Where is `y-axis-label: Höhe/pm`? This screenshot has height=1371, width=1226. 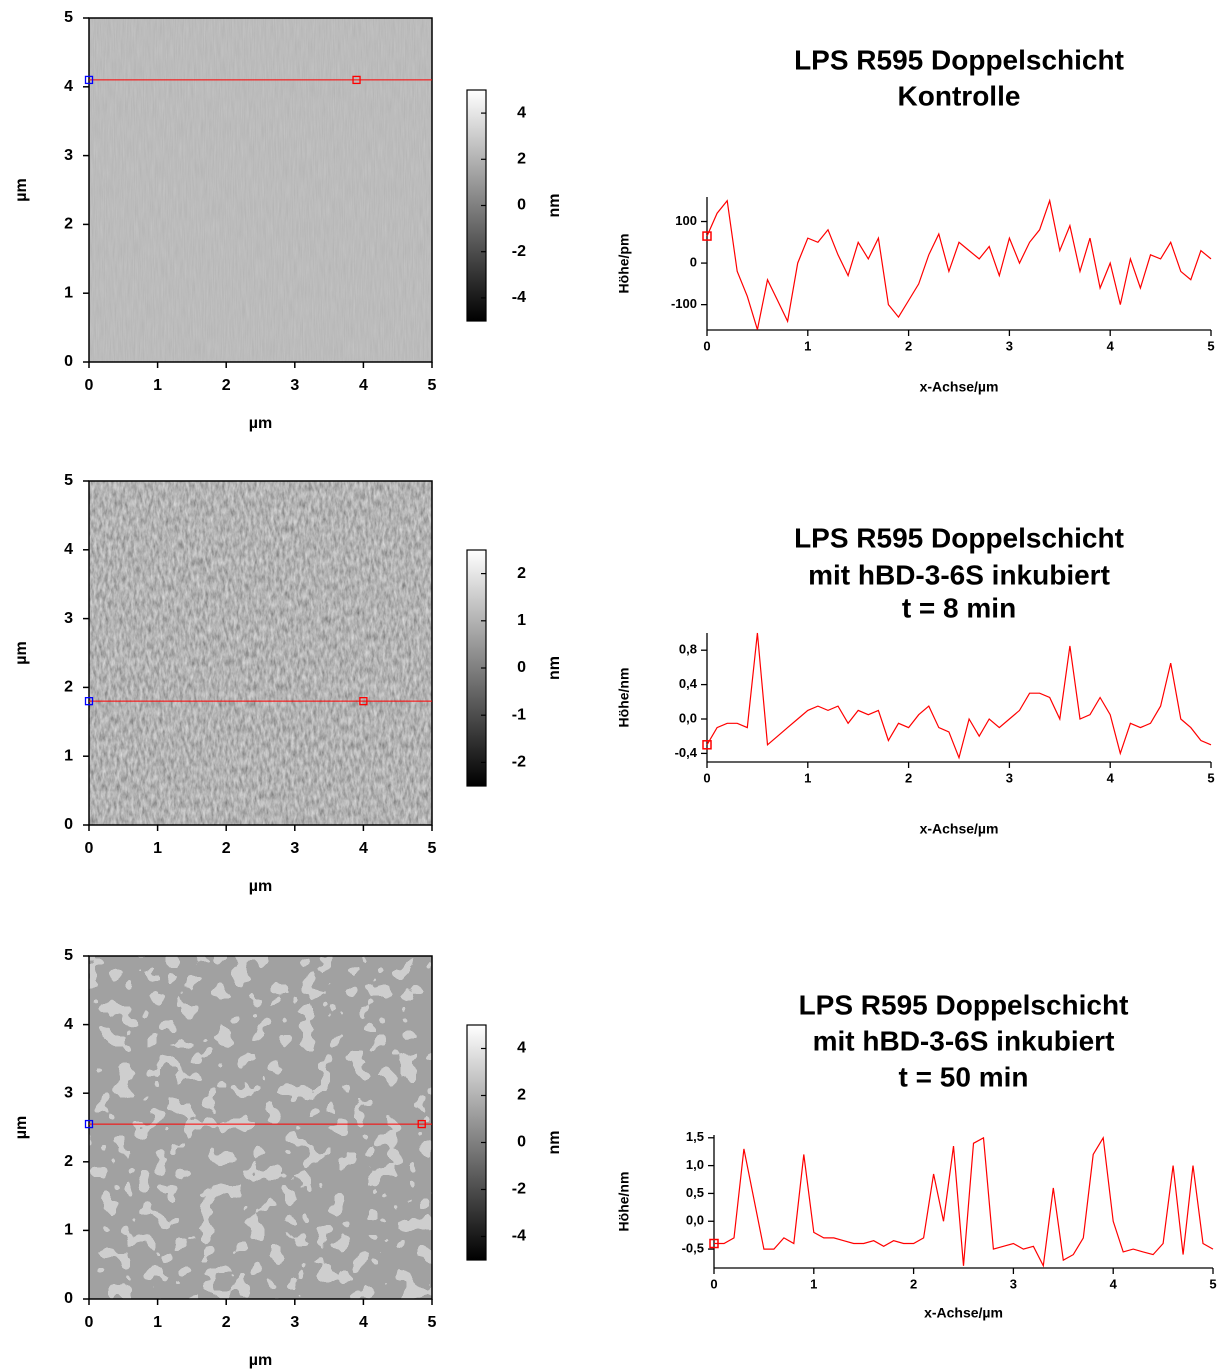 y-axis-label: Höhe/pm is located at coordinates (624, 264).